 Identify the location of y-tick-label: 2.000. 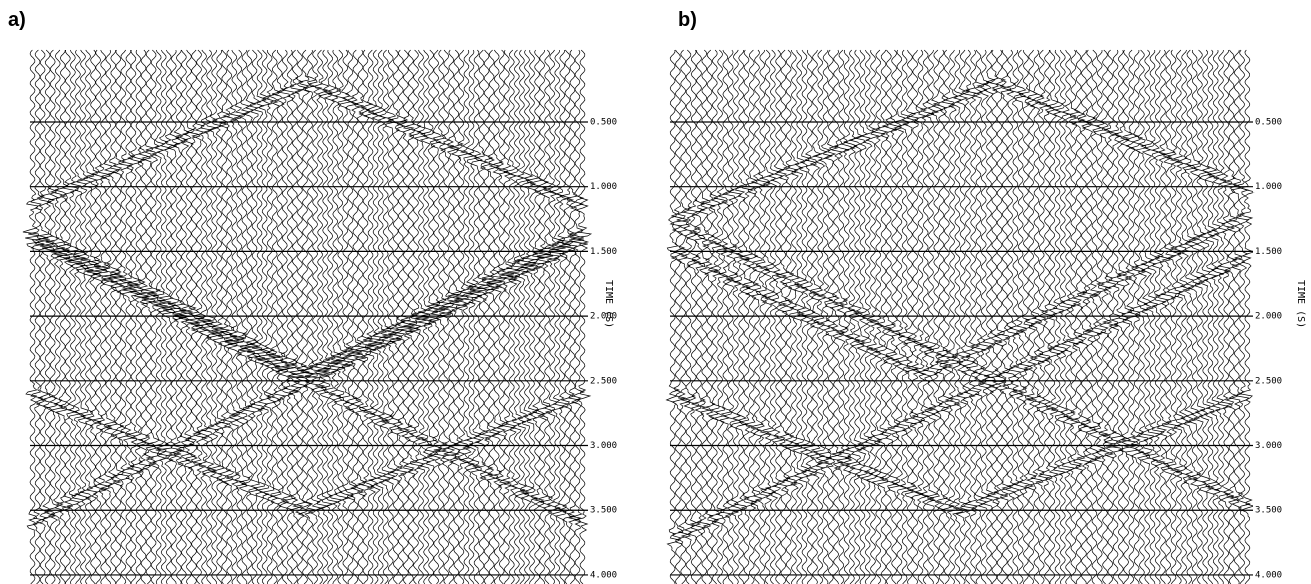
(603, 317).